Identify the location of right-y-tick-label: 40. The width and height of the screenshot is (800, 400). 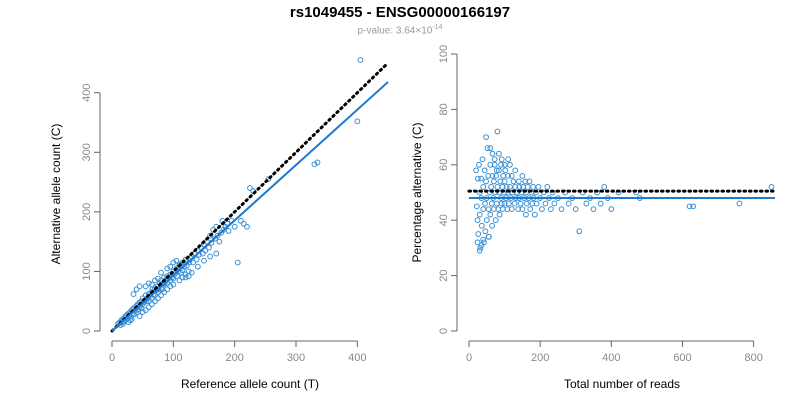
(444, 220).